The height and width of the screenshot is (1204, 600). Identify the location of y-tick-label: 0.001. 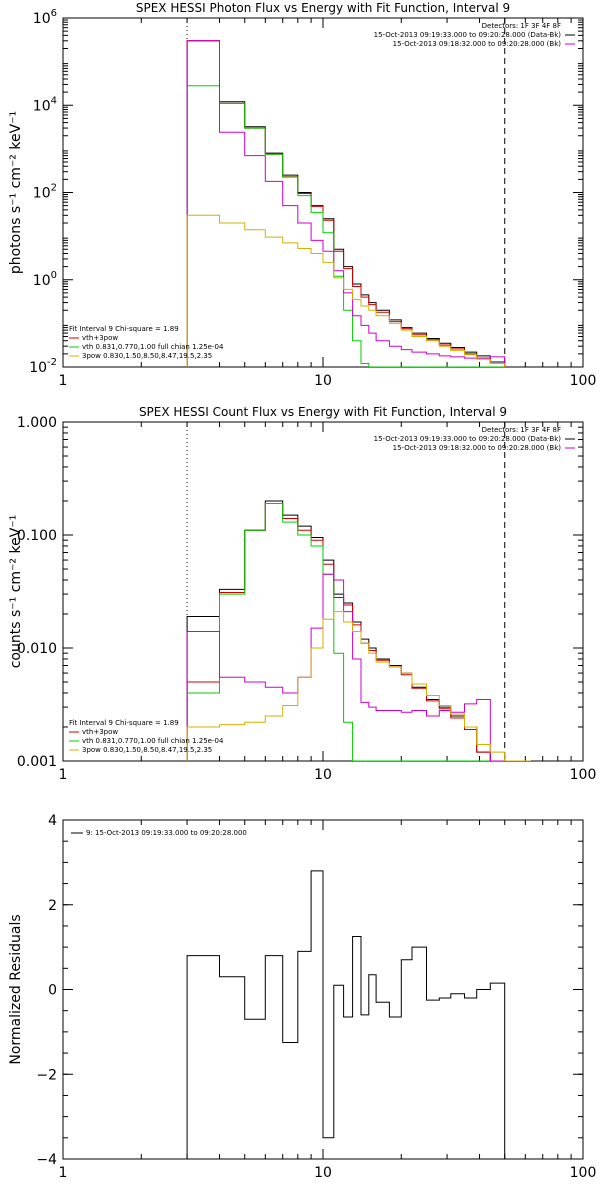
(37, 762).